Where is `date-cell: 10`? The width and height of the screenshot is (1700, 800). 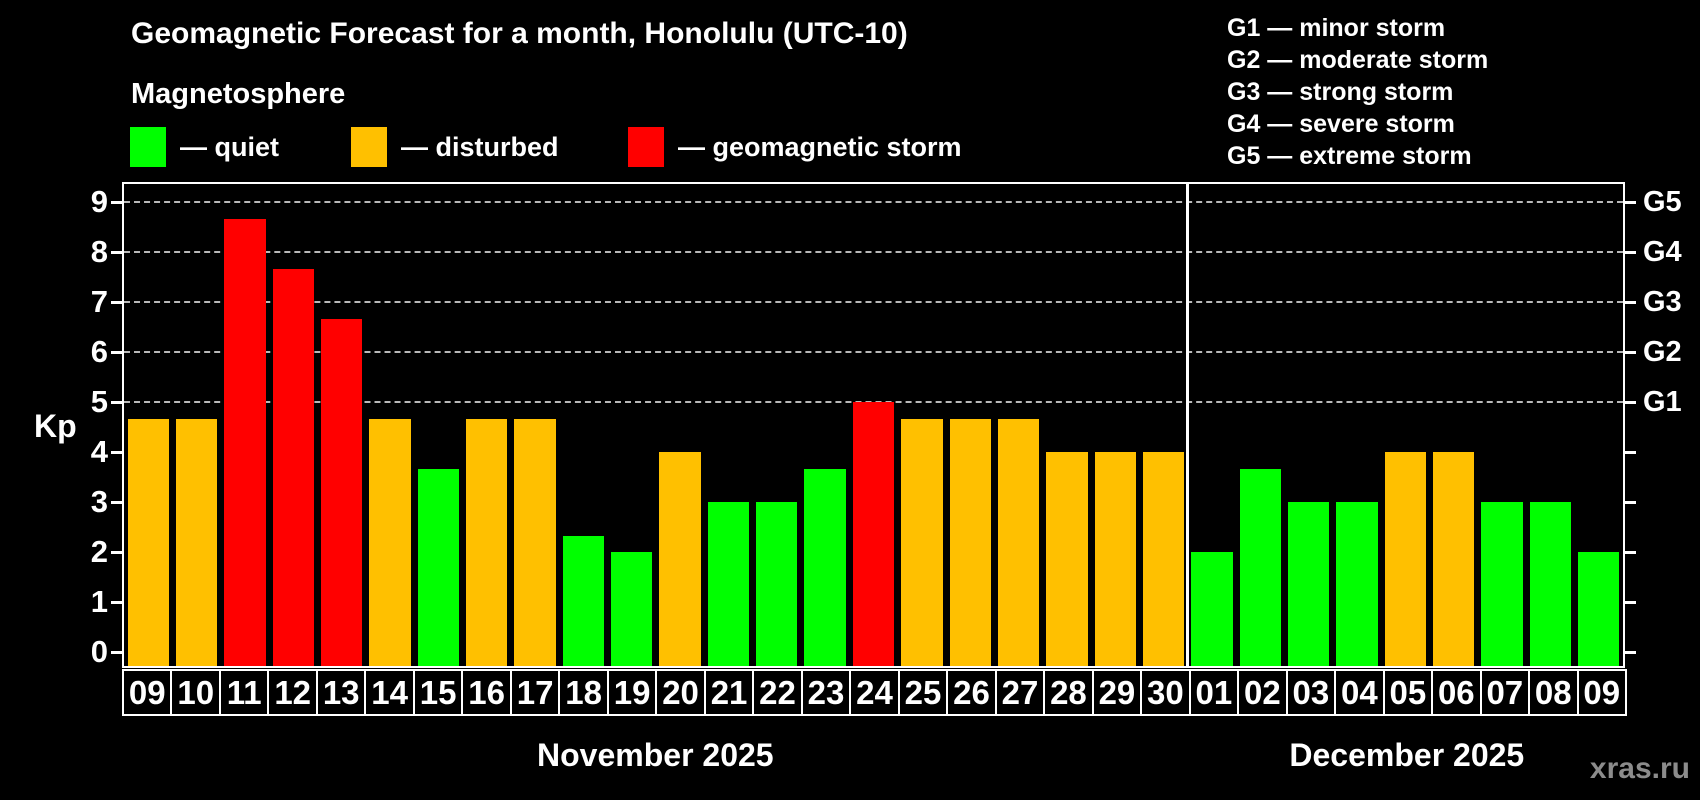 date-cell: 10 is located at coordinates (195, 692).